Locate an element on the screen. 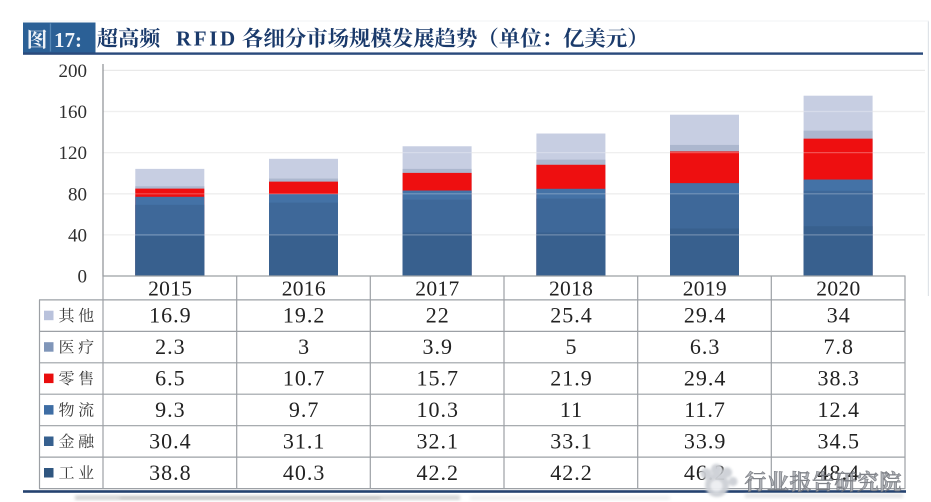 The image size is (931, 502). svg-text: 38.3 is located at coordinates (839, 378).